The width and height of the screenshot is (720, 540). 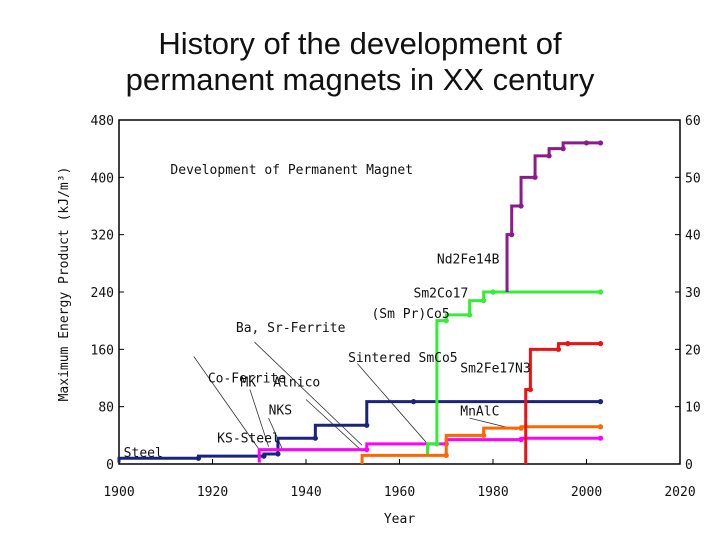 I want to click on annotation-label: MnAlC, so click(x=479, y=411).